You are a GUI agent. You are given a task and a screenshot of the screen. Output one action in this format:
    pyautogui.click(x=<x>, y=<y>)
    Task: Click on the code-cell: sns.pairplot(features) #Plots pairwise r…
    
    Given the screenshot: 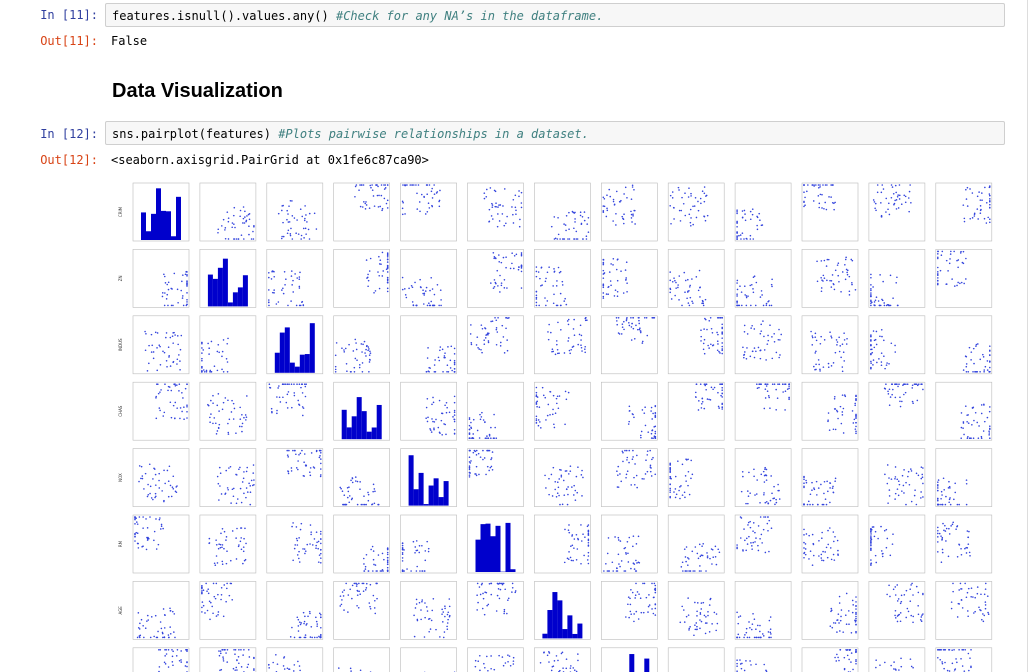 What is the action you would take?
    pyautogui.click(x=555, y=133)
    